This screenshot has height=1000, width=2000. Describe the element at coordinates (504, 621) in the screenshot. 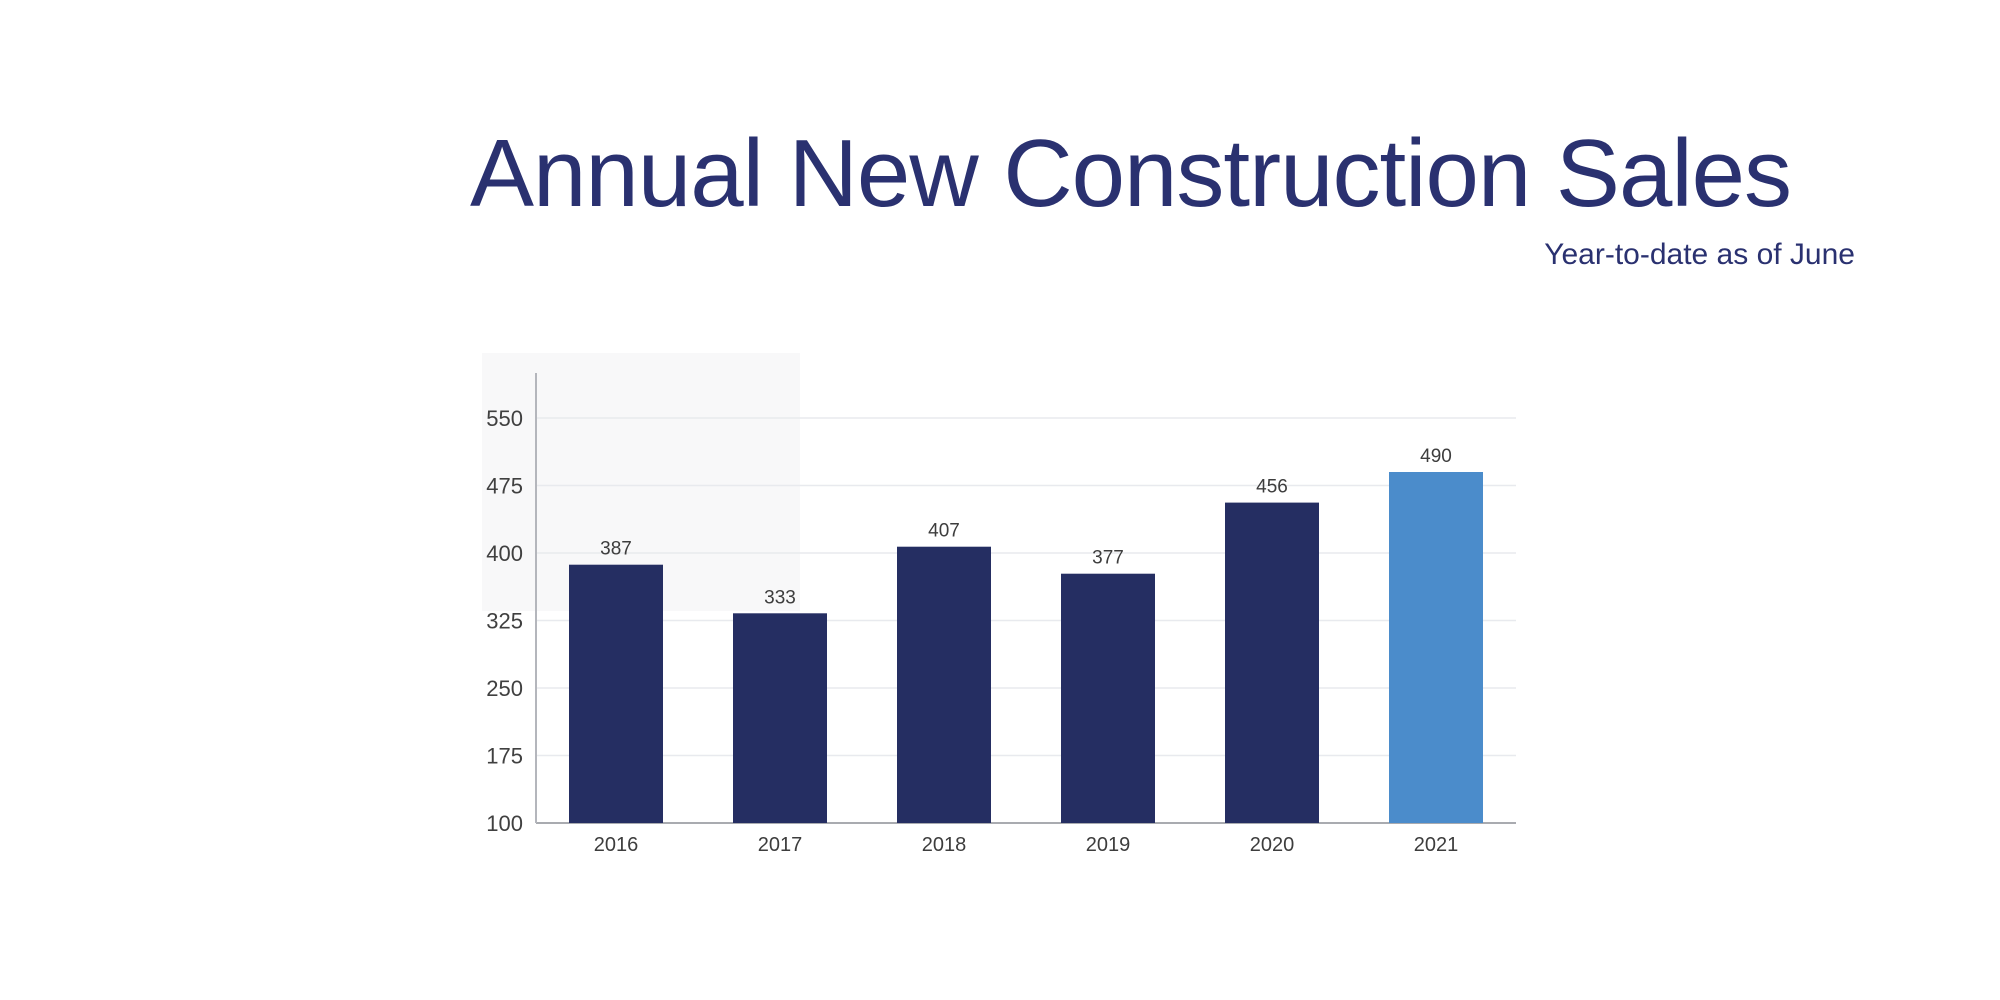

I see `y-tick-label: 325` at that location.